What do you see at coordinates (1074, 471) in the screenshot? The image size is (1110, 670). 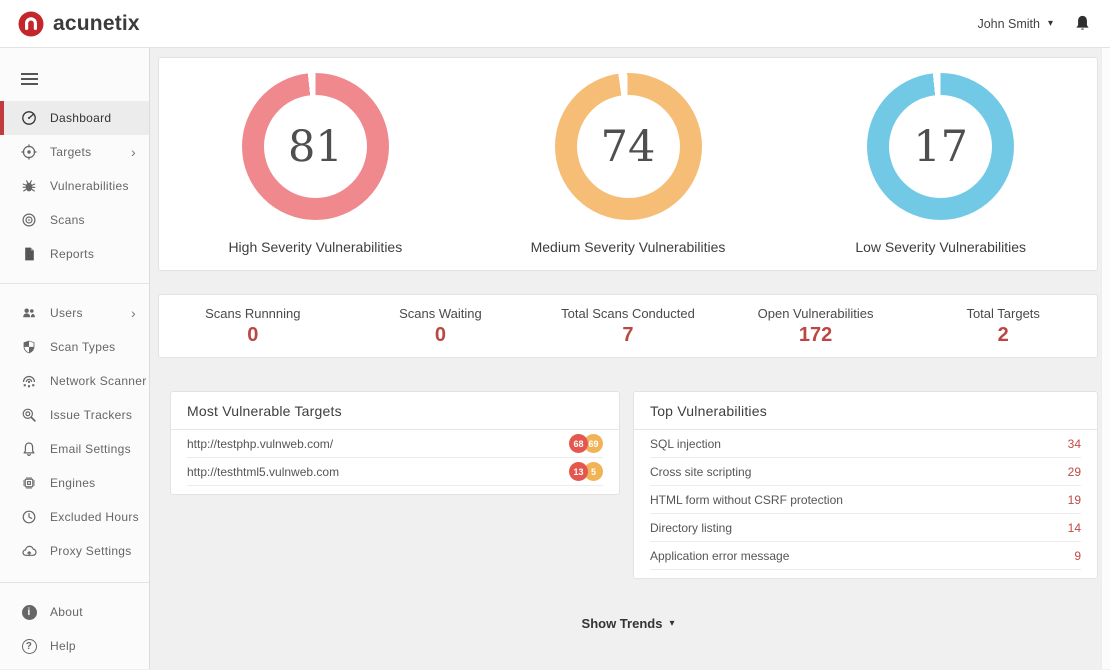 I see `vulnerability-count: 29` at bounding box center [1074, 471].